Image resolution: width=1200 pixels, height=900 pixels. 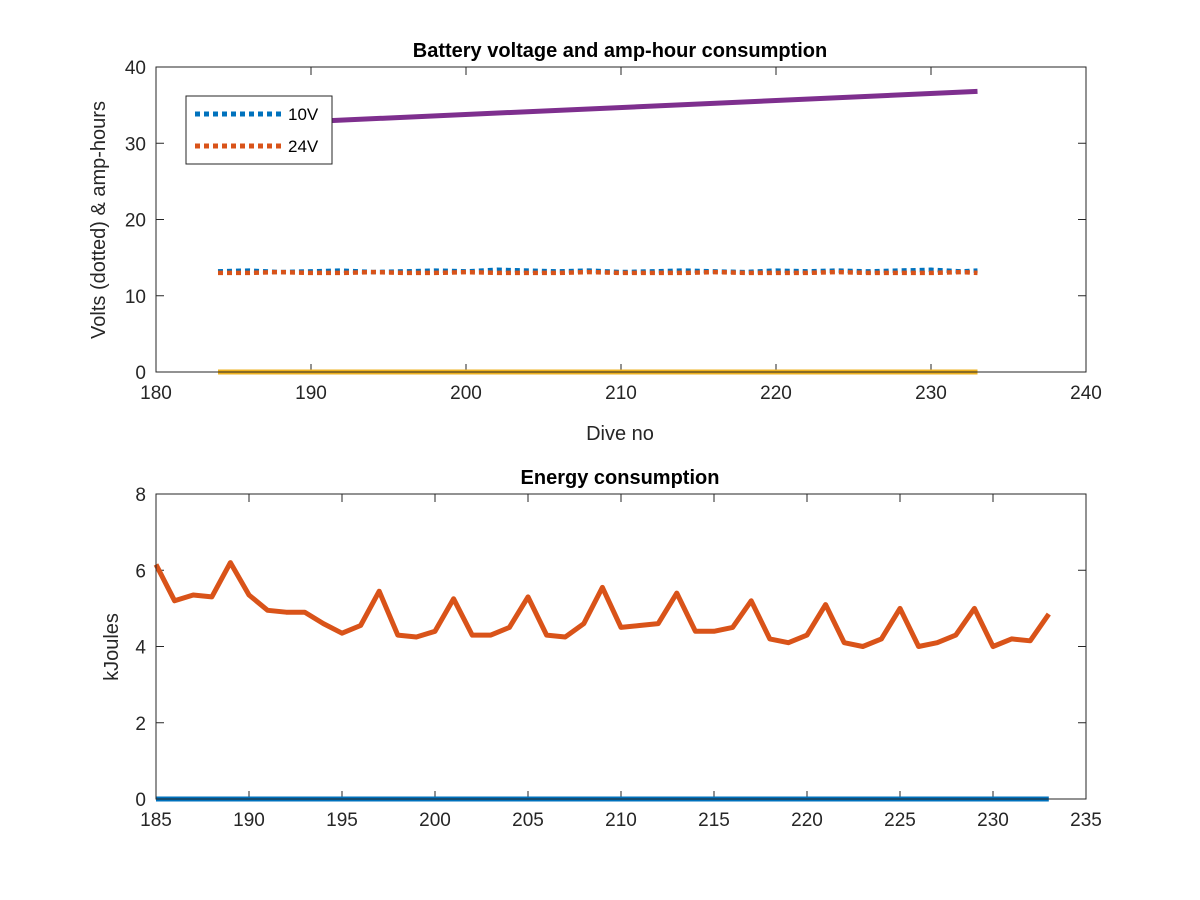 What do you see at coordinates (135, 68) in the screenshot?
I see `y-tick-label: 40` at bounding box center [135, 68].